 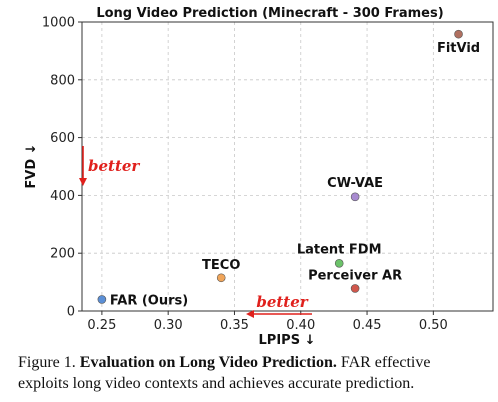 What do you see at coordinates (355, 183) in the screenshot?
I see `point-label-cw-vae: CW-VAE` at bounding box center [355, 183].